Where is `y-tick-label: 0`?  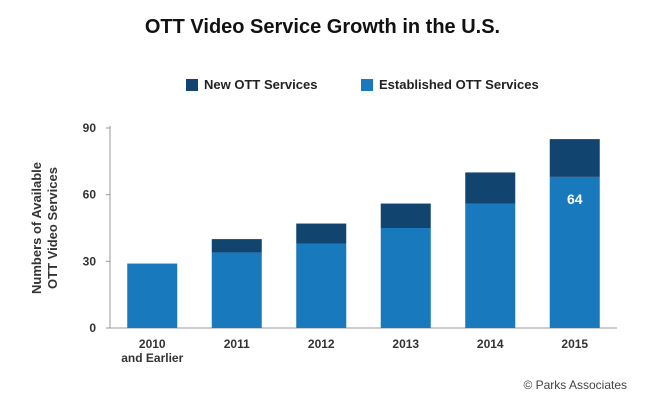 y-tick-label: 0 is located at coordinates (92, 328).